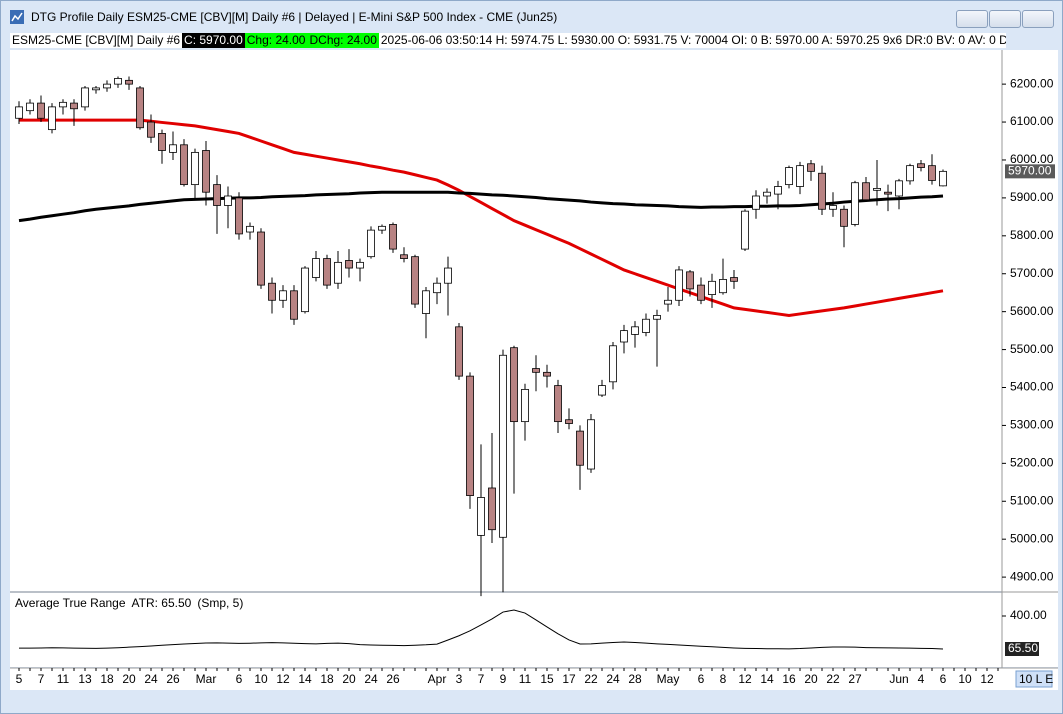 The image size is (1063, 714). I want to click on y-tick-label: 6100.00, so click(1032, 121).